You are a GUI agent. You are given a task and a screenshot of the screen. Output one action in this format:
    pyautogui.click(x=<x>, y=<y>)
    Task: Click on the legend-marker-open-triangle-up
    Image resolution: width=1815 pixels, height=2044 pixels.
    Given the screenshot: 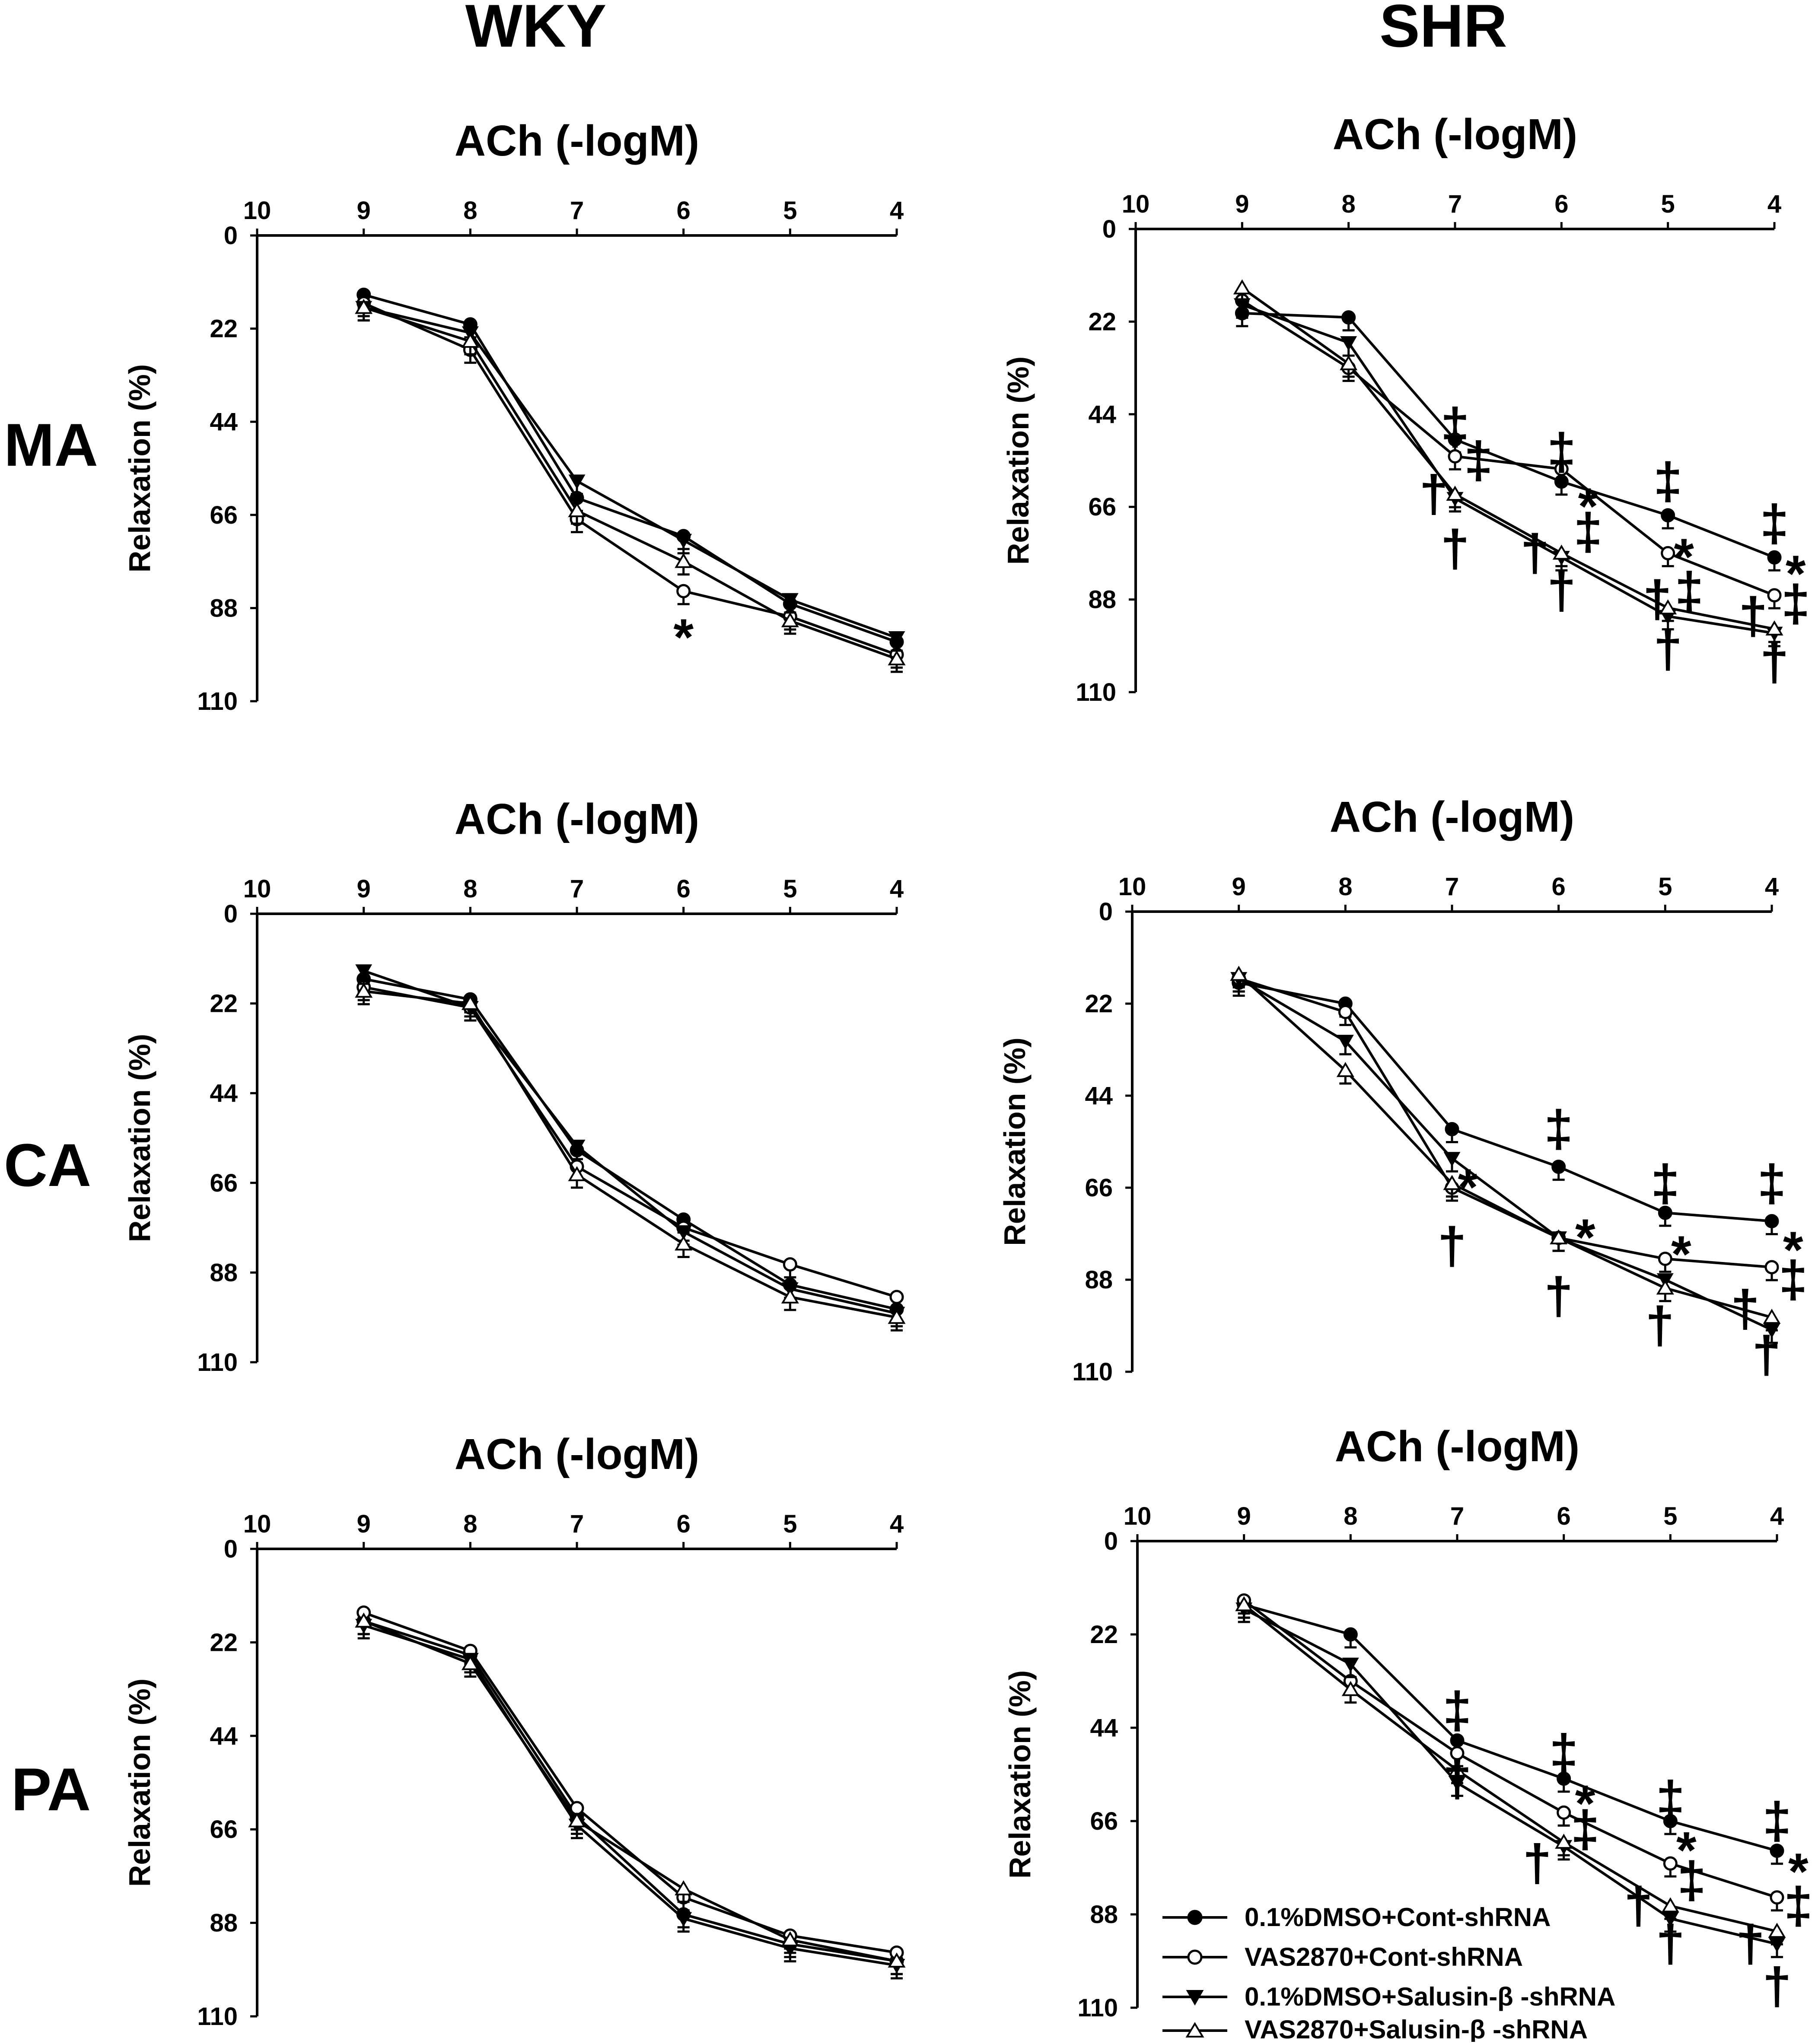 What is the action you would take?
    pyautogui.click(x=1194, y=2030)
    